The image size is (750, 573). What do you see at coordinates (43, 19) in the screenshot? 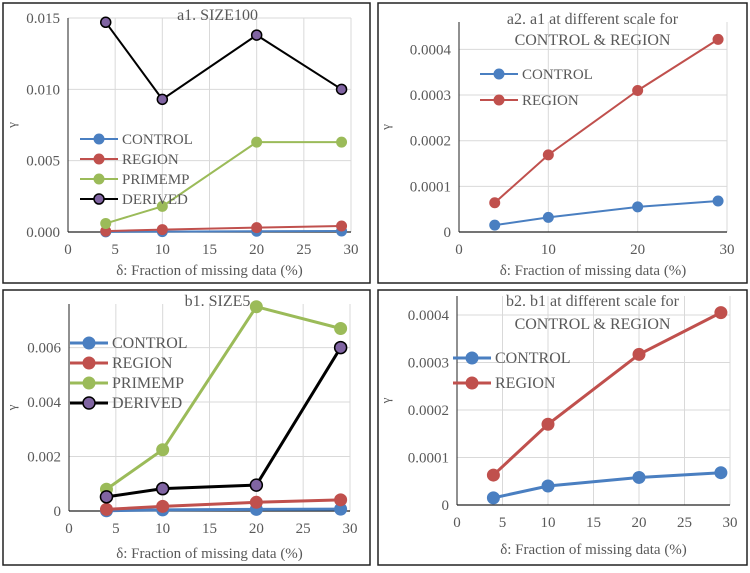
I see `y-tick-label: 0.015` at bounding box center [43, 19].